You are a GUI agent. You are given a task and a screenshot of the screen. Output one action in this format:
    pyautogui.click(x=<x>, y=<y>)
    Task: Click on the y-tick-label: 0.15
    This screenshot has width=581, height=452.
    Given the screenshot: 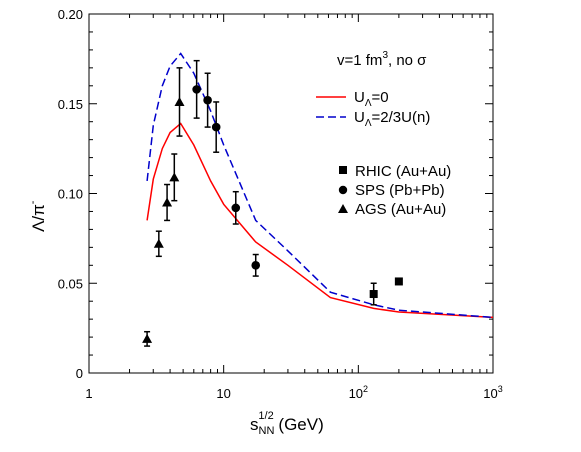 What is the action you would take?
    pyautogui.click(x=70, y=104)
    